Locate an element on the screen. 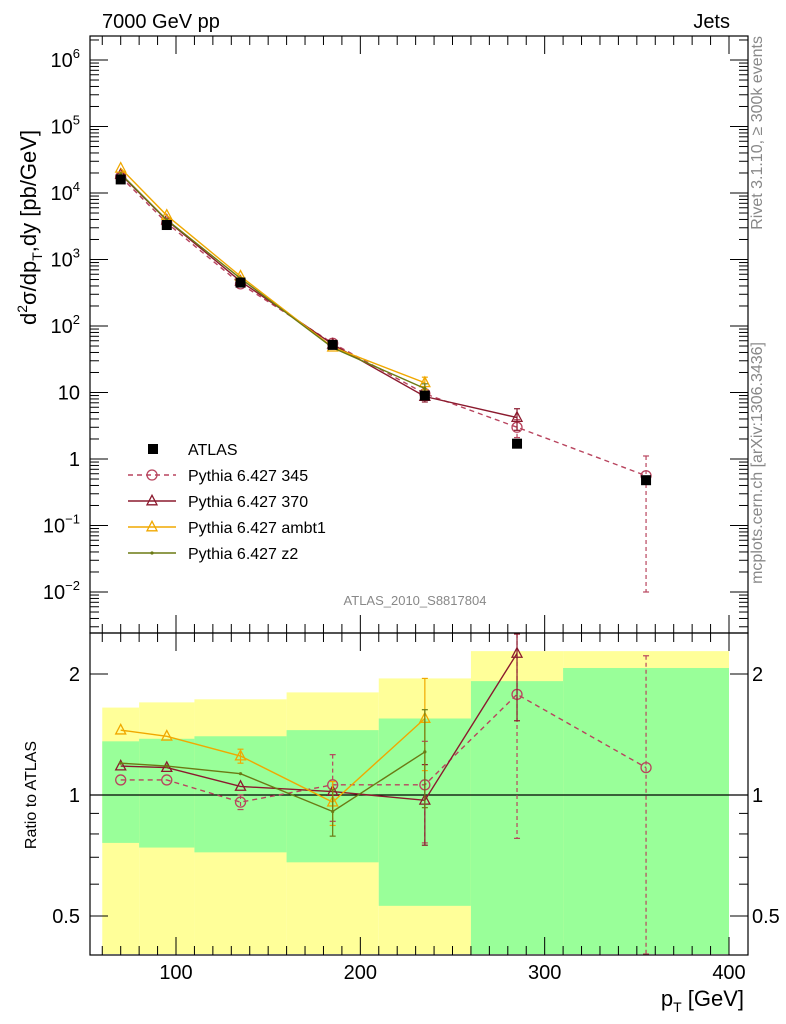 The width and height of the screenshot is (786, 1024). y-tick-label-exp: 3 is located at coordinates (76, 253).